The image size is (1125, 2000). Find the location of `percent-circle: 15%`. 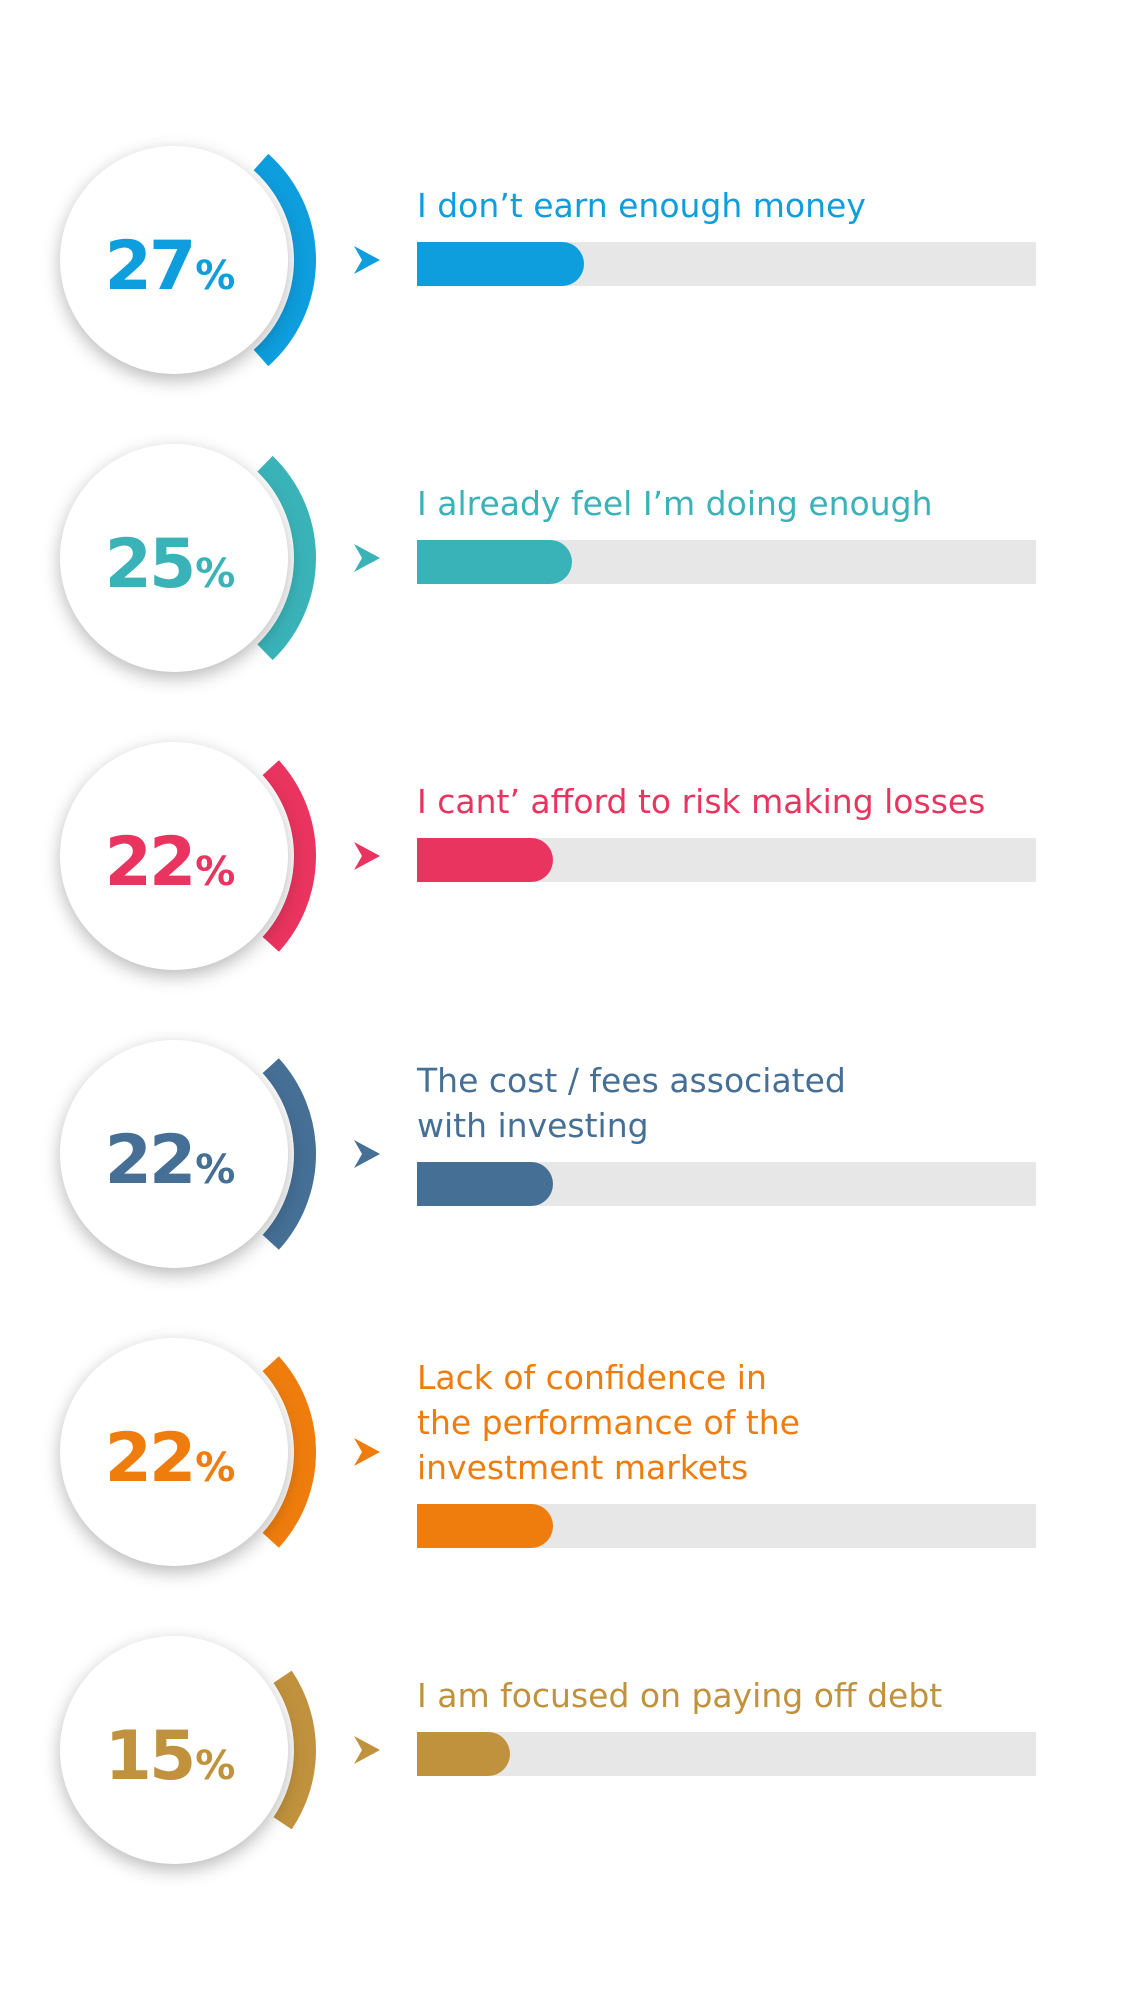

percent-circle: 15% is located at coordinates (174, 1750).